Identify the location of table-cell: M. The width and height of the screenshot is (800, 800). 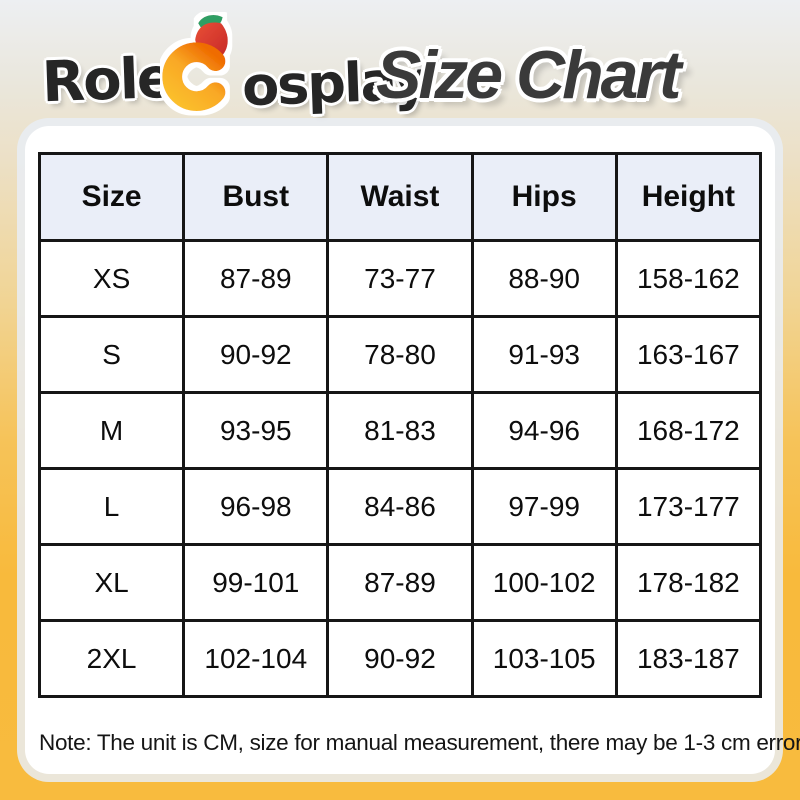
(111, 430).